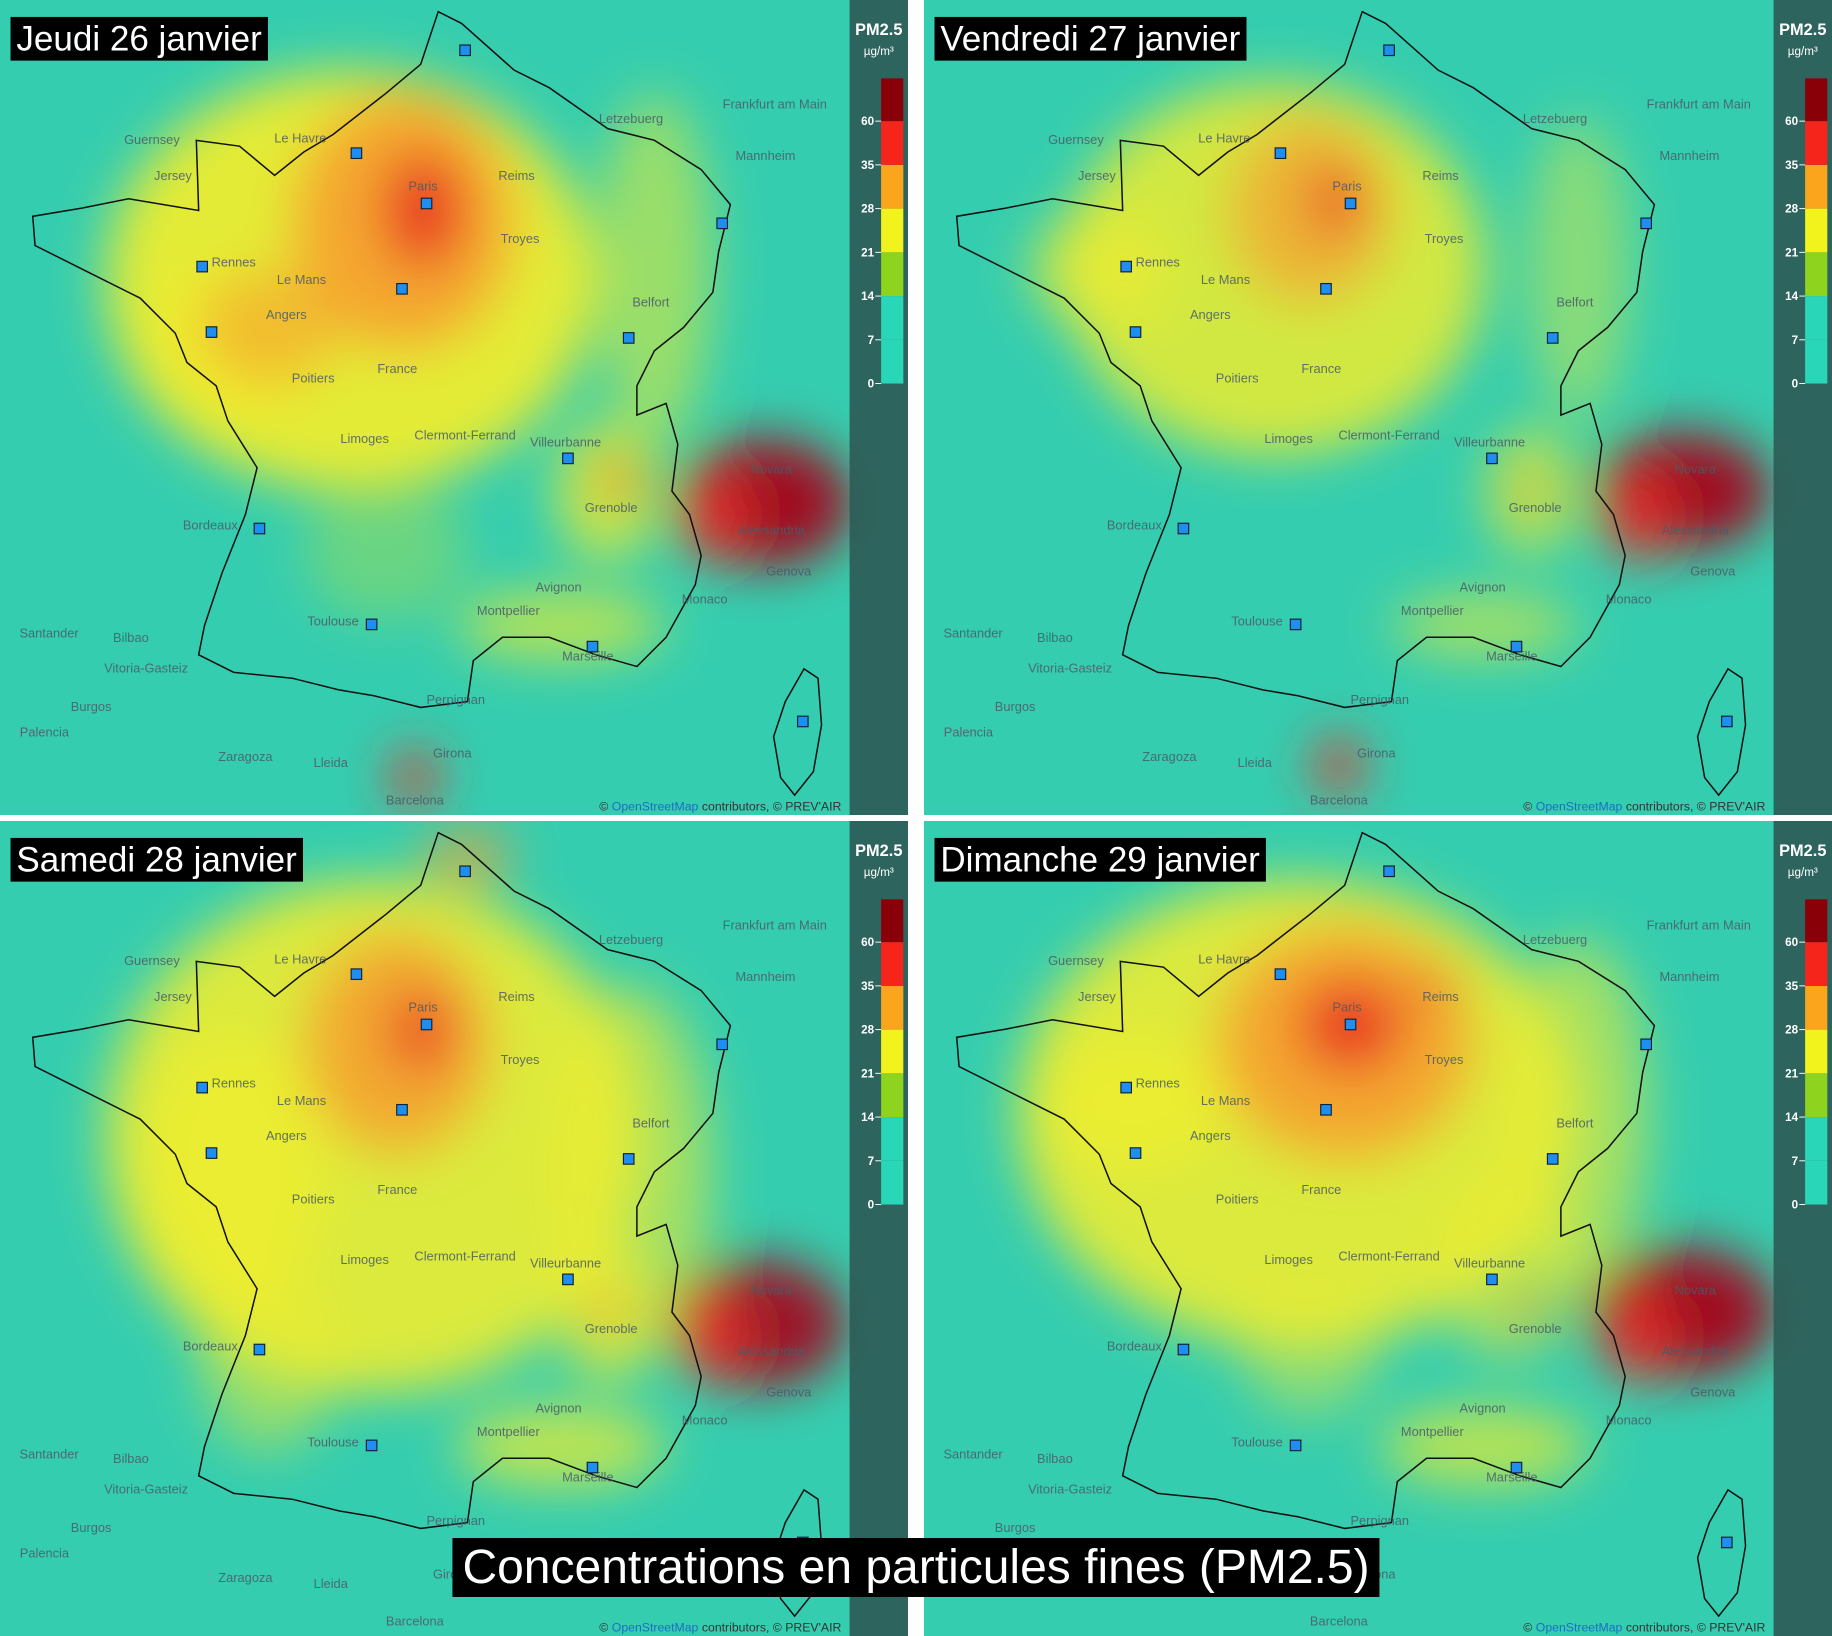 This screenshot has width=1832, height=1636. I want to click on legend-tick-label: 60, so click(1791, 942).